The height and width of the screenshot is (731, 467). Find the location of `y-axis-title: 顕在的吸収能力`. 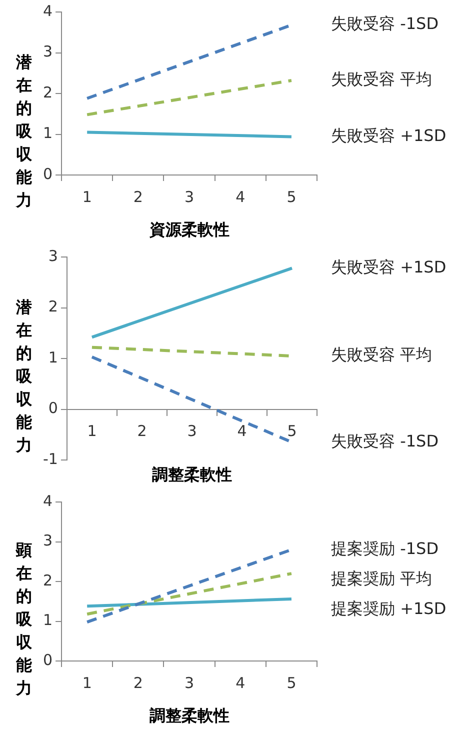

y-axis-title: 顕在的吸収能力 is located at coordinates (24, 619).